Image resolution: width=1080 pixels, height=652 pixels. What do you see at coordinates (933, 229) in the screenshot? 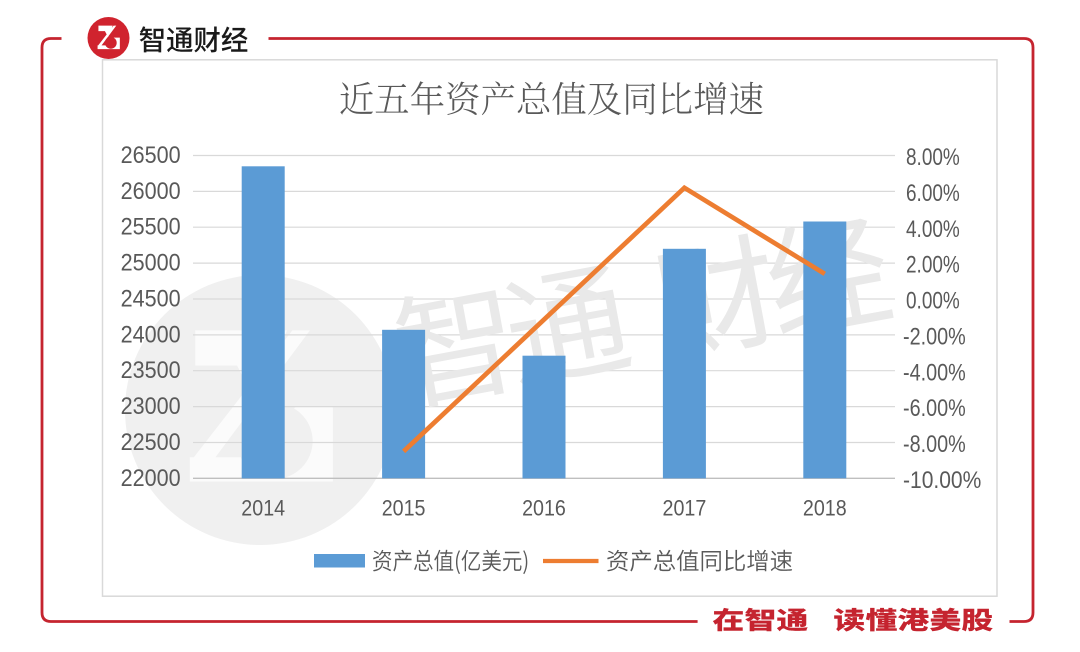
I see `svg-text: 4.00%` at bounding box center [933, 229].